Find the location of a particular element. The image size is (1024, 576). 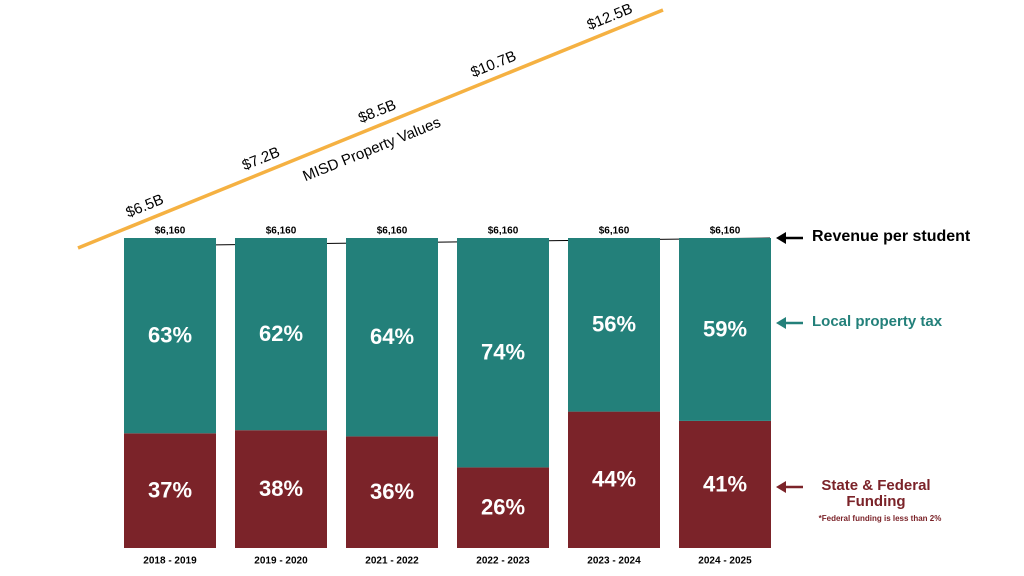

data-label: 63% is located at coordinates (170, 334).